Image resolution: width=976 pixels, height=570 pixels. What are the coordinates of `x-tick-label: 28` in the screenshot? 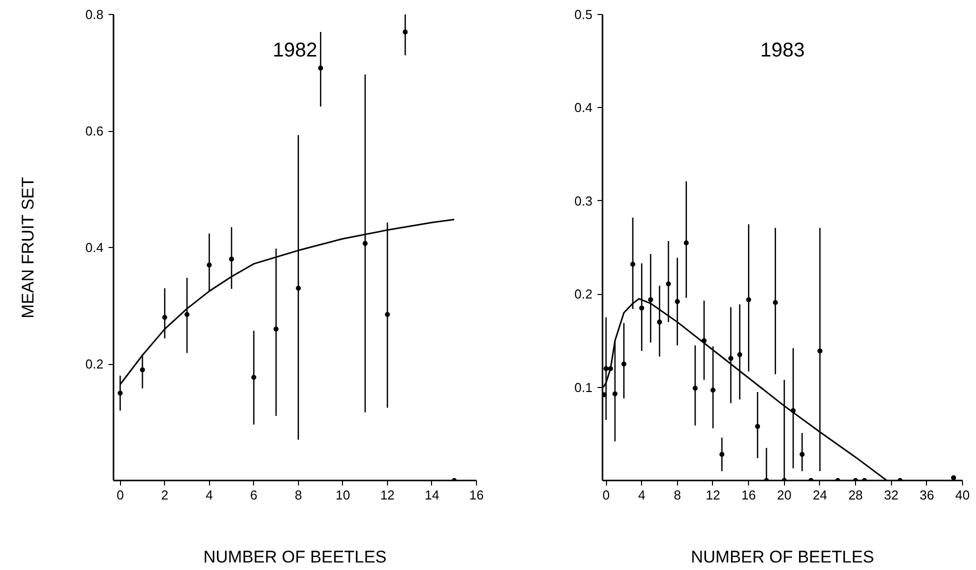 It's located at (855, 495).